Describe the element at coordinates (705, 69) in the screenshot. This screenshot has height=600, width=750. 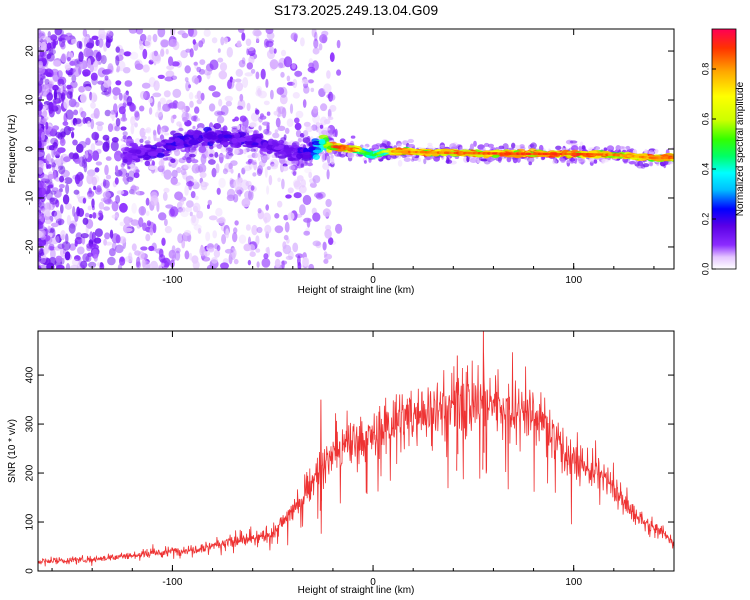
I see `colorbar-tick-label: 0.8` at that location.